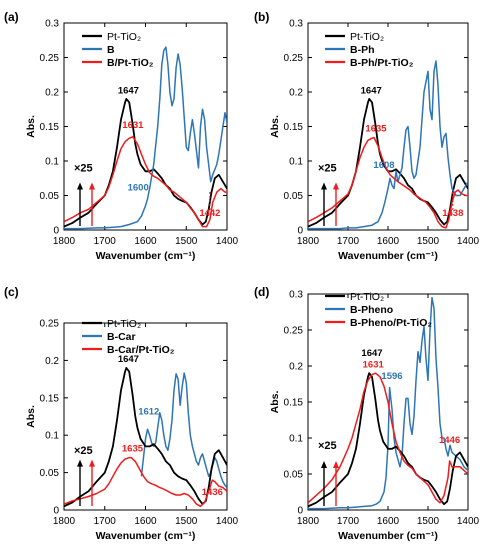 This screenshot has height=550, width=483. What do you see at coordinates (261, 17) in the screenshot?
I see `panel-label: (b)` at bounding box center [261, 17].